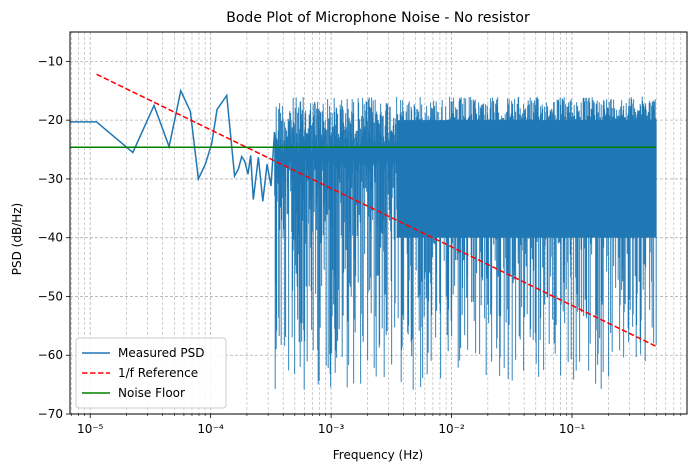  Describe the element at coordinates (50, 414) in the screenshot. I see `y-tick-label: −70` at that location.